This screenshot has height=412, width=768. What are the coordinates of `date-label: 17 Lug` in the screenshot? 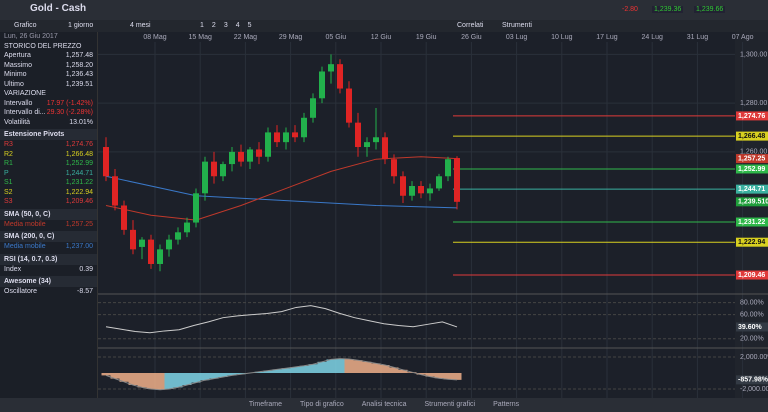 It's located at (607, 37).